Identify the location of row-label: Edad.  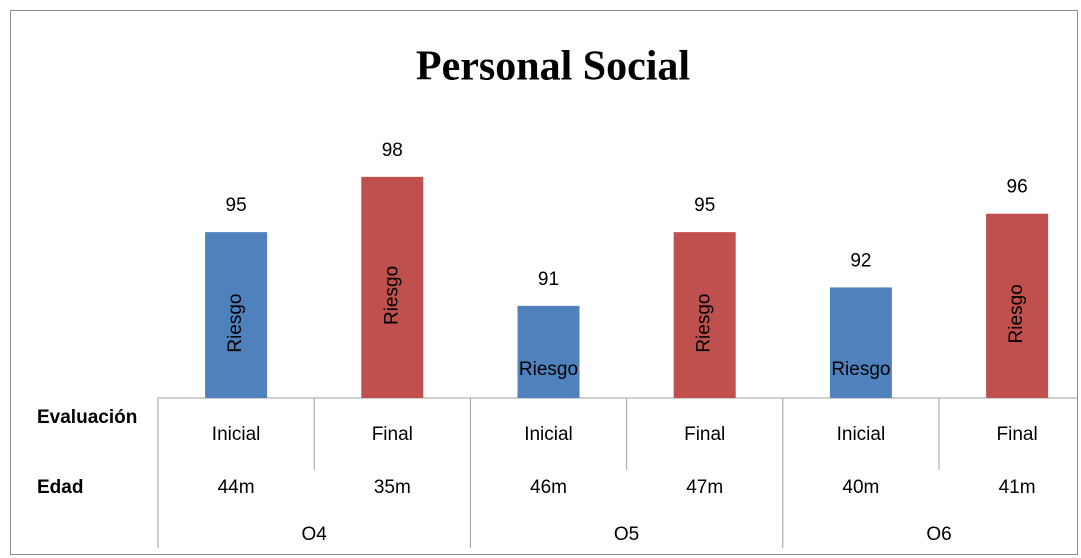
(60, 487).